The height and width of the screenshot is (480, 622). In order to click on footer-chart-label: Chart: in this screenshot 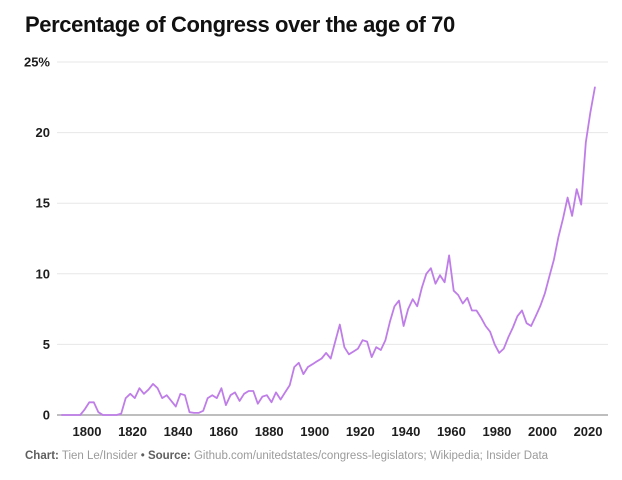, I will do `click(42, 456)`.